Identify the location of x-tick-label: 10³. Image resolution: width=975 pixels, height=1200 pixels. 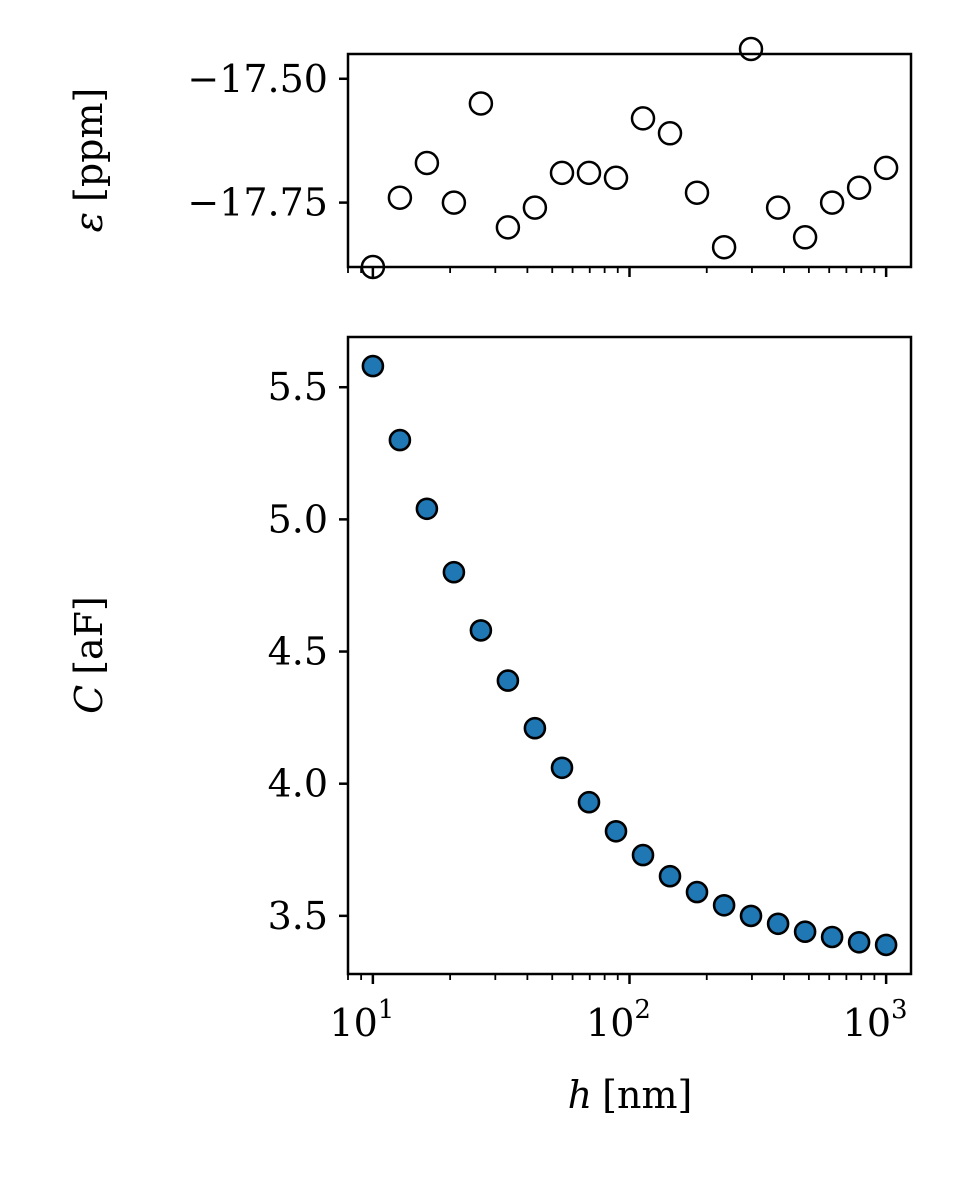
(875, 1020).